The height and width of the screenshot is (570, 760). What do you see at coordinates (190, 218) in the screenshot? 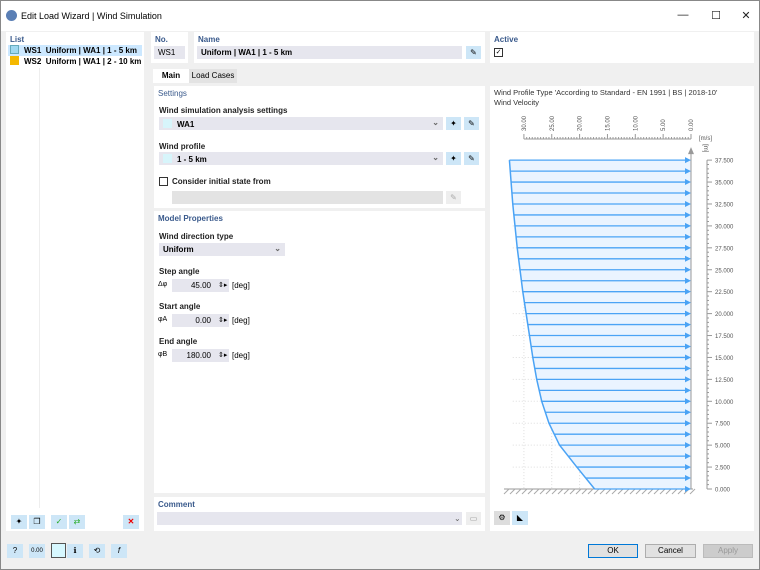
I see `model-header: Model Properties` at bounding box center [190, 218].